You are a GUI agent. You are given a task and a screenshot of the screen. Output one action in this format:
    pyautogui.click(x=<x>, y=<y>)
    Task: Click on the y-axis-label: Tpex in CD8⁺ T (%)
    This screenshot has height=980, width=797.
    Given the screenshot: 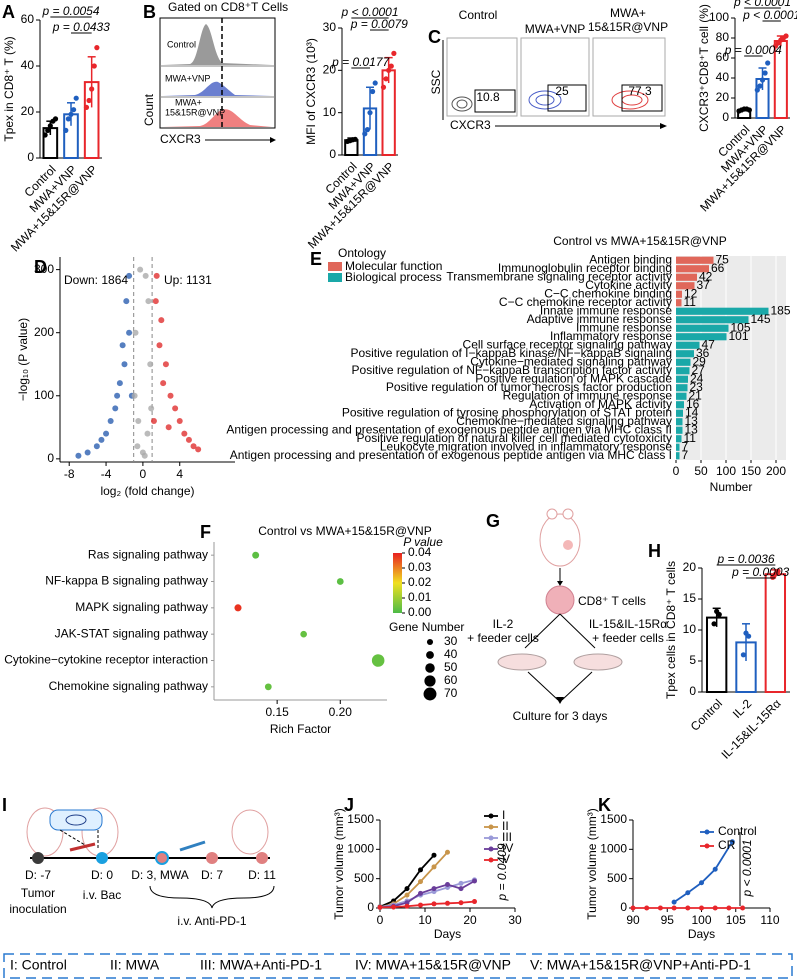 What is the action you would take?
    pyautogui.click(x=9, y=88)
    